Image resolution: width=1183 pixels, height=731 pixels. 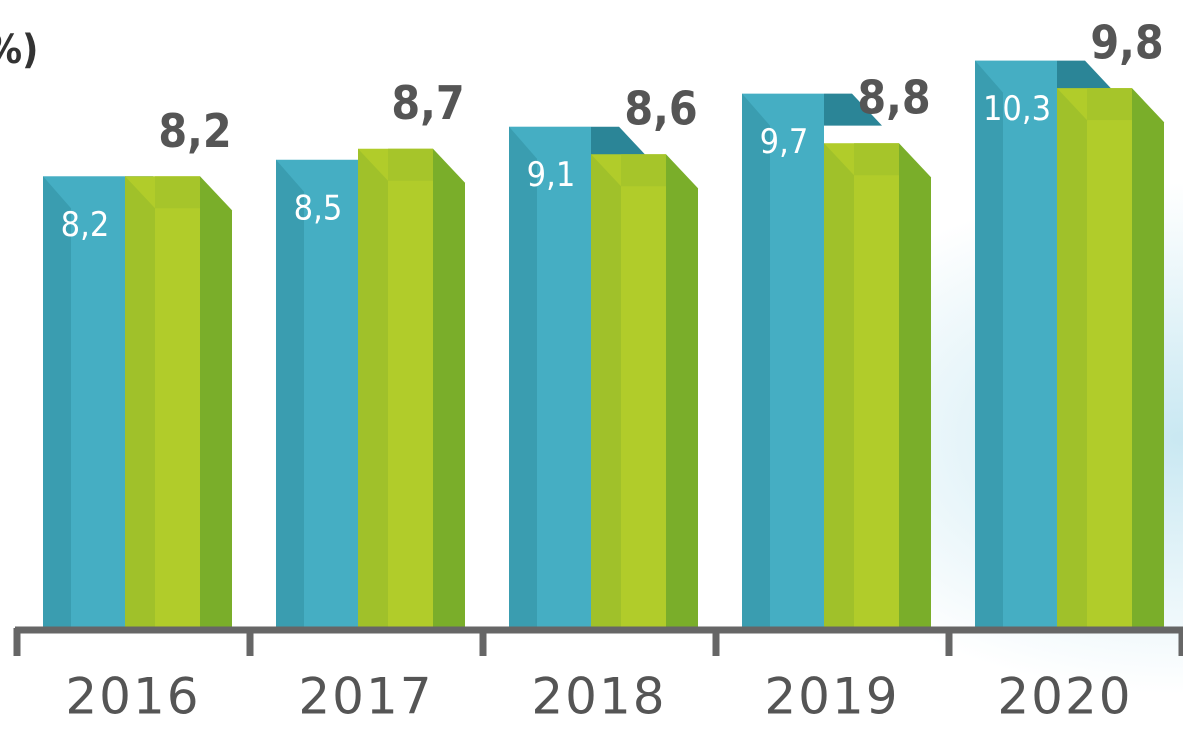 What do you see at coordinates (551, 175) in the screenshot?
I see `value-label: 9,1` at bounding box center [551, 175].